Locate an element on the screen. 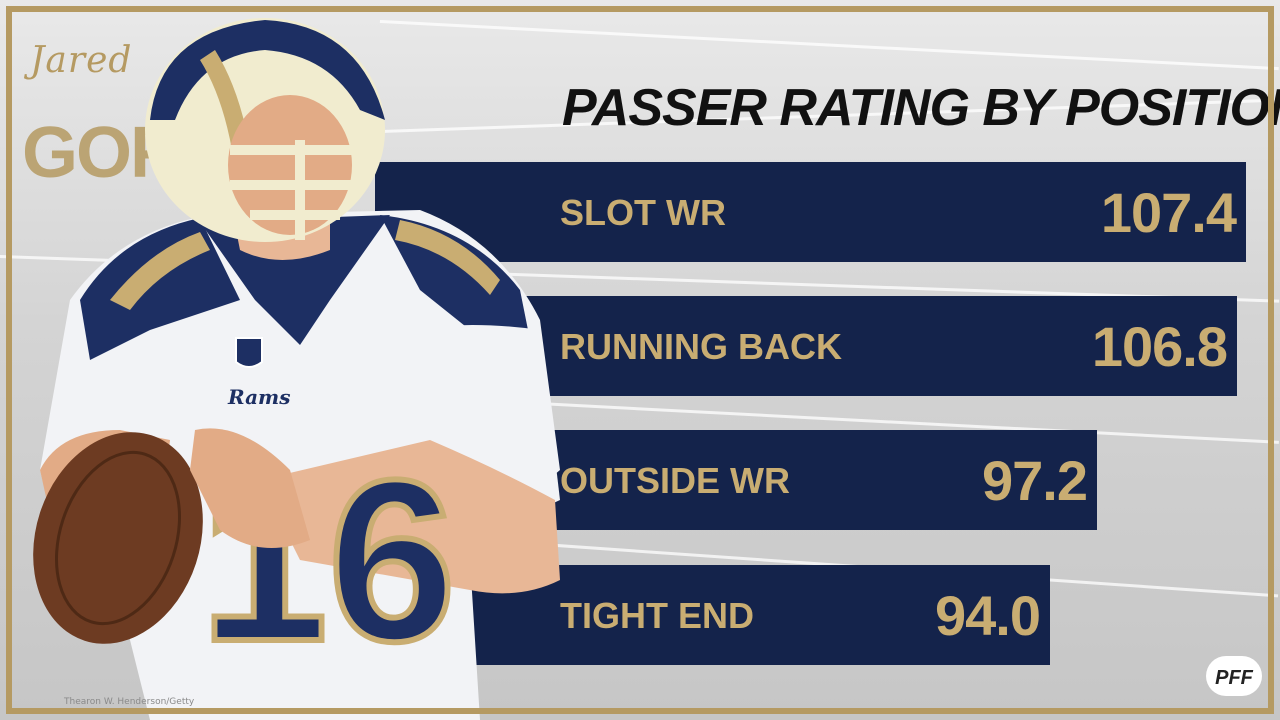  bar-label: OUTSIDE WR is located at coordinates (675, 480).